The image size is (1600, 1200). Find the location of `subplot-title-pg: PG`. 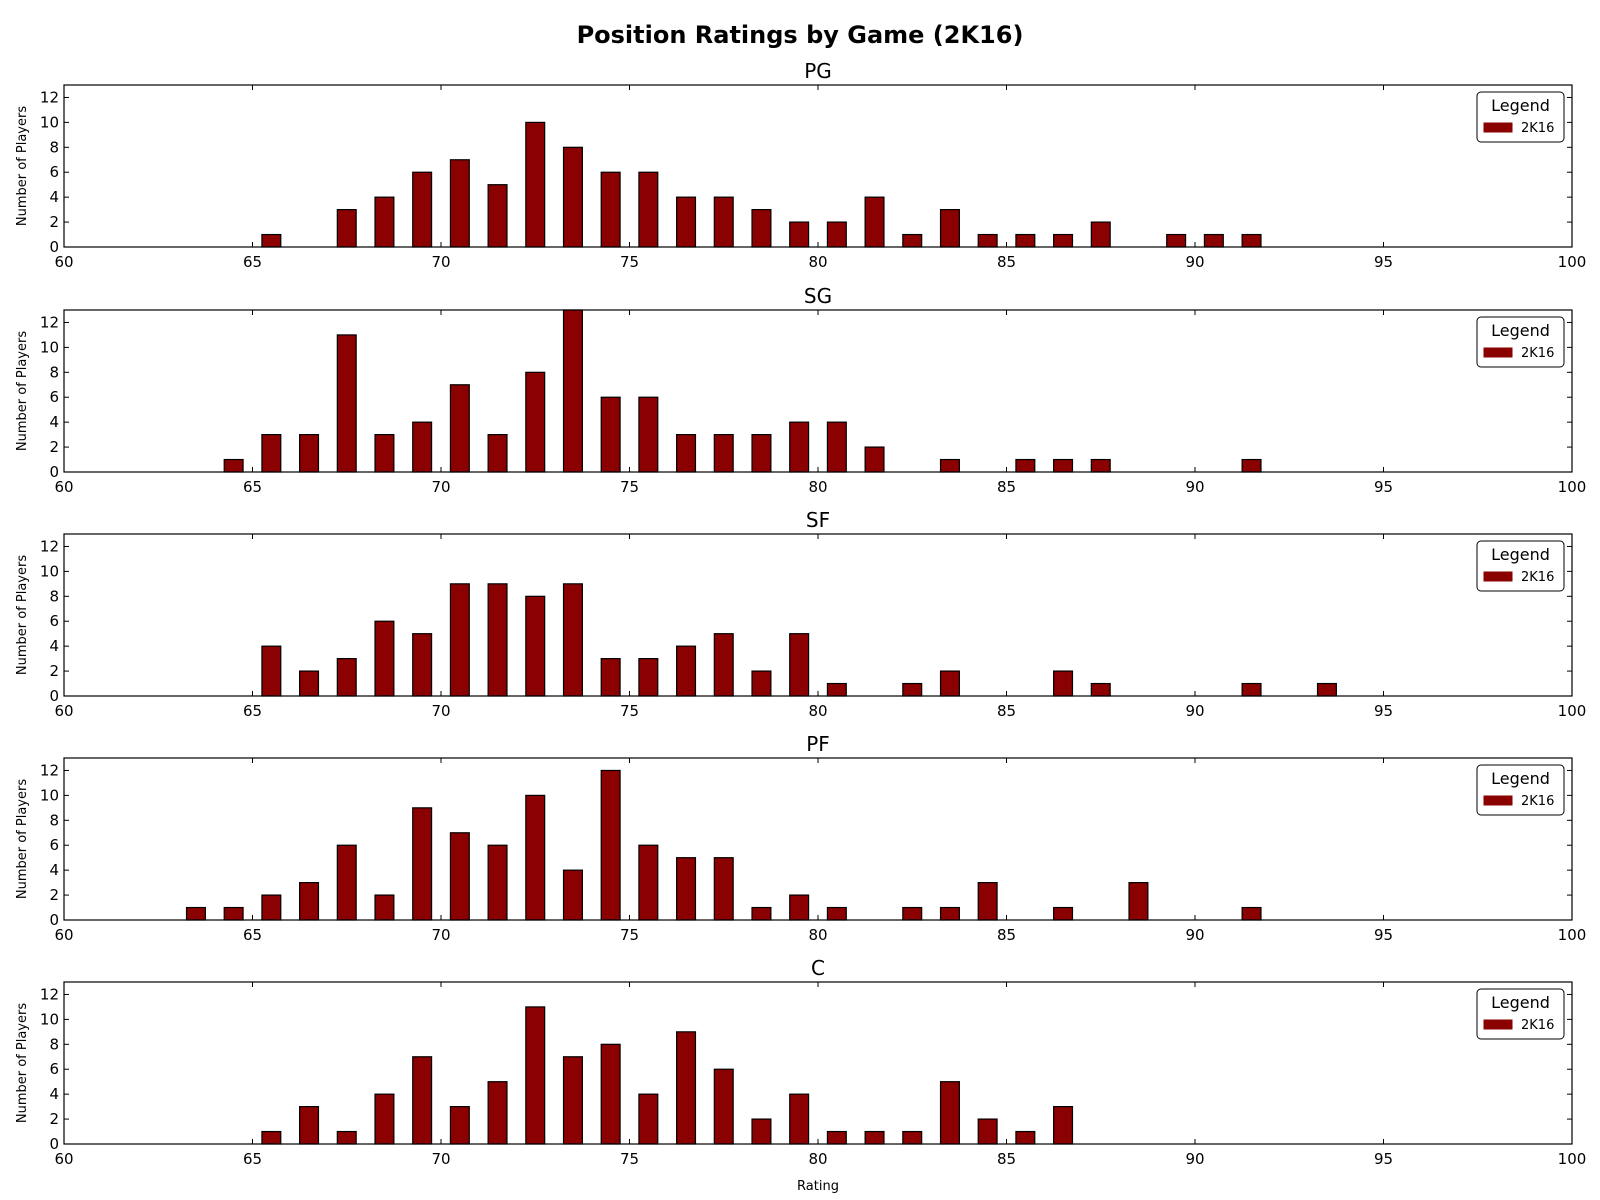

subplot-title-pg: PG is located at coordinates (818, 71).